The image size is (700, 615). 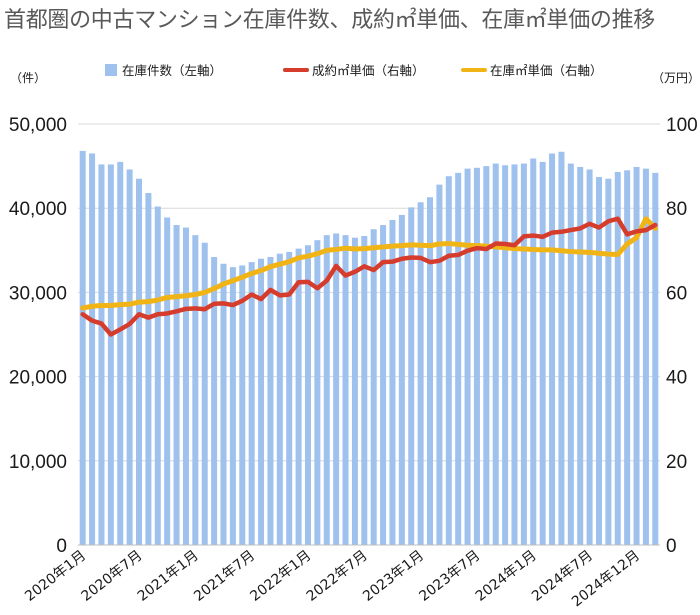 What do you see at coordinates (671, 546) in the screenshot?
I see `y-right-tick-label: 0` at bounding box center [671, 546].